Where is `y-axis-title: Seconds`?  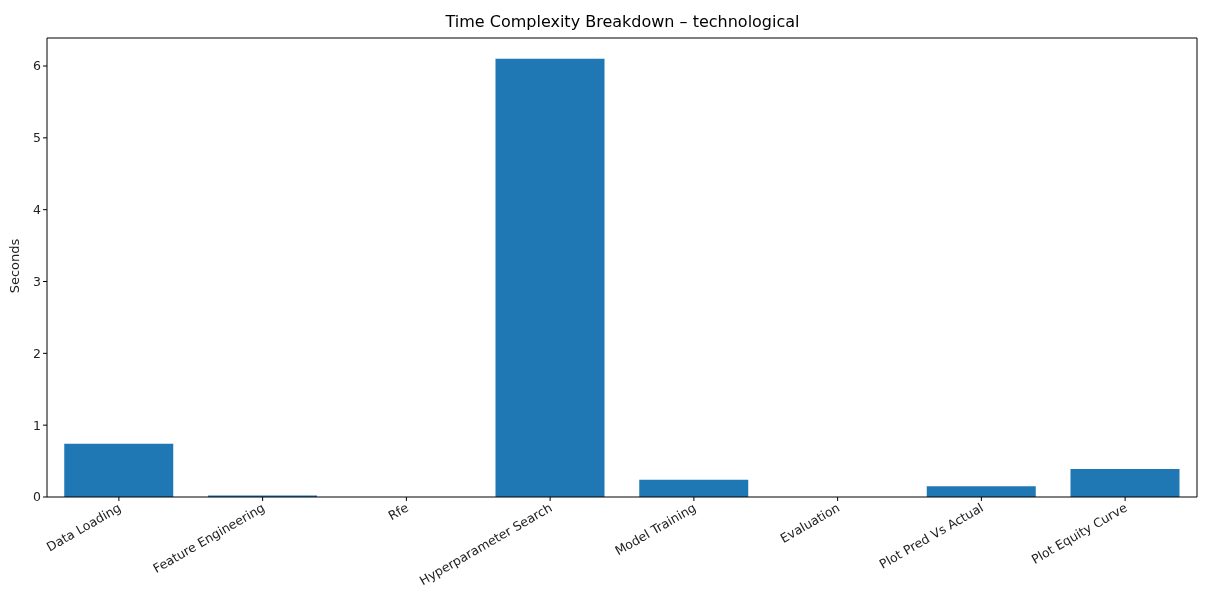
y-axis-title: Seconds is located at coordinates (14, 266).